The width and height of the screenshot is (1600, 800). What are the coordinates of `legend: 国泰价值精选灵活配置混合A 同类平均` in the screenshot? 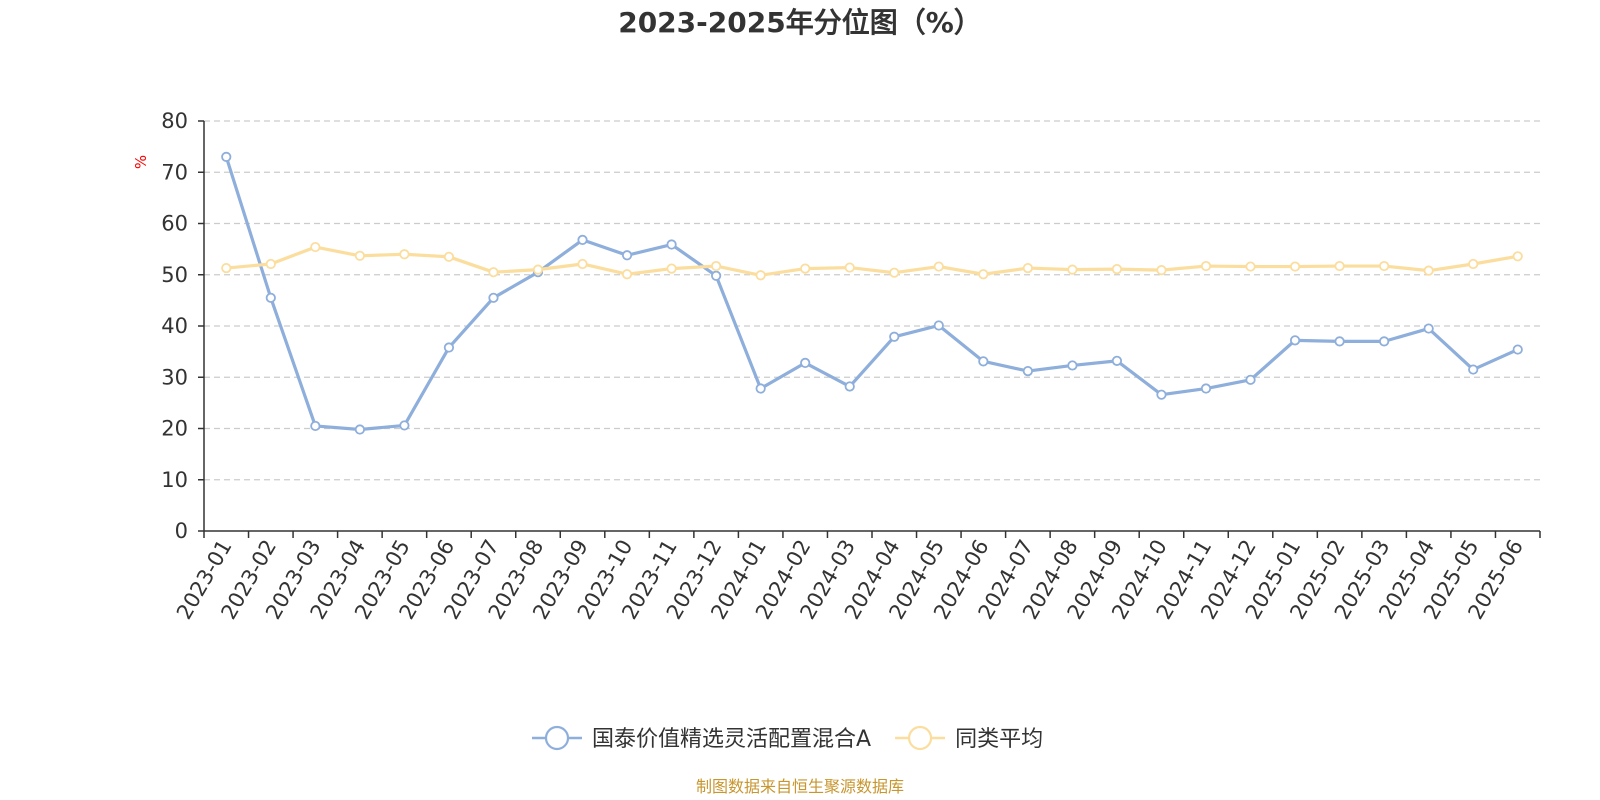 It's located at (787, 738).